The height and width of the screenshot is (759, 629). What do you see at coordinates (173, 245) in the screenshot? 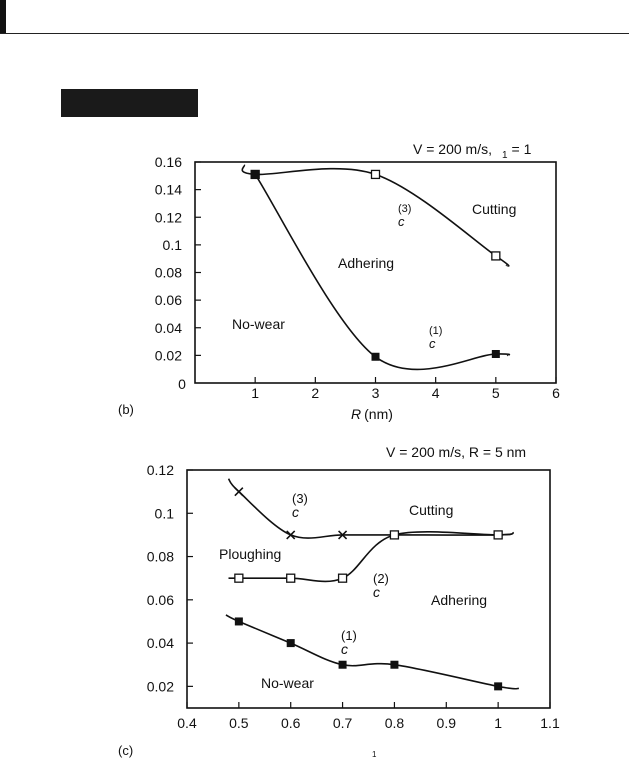
I see `chart-b-ytick-label: 0.1` at bounding box center [173, 245].